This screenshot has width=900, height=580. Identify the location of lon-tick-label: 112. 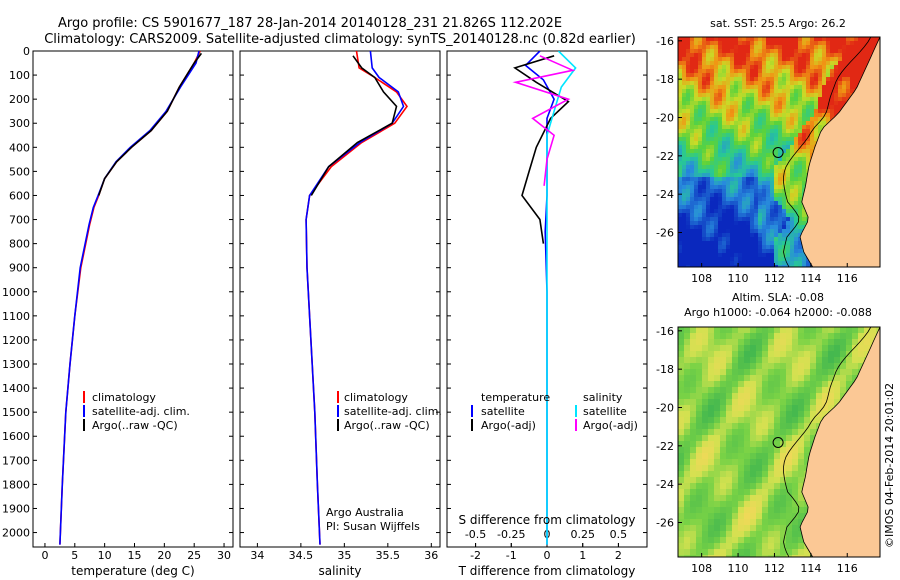
(774, 278).